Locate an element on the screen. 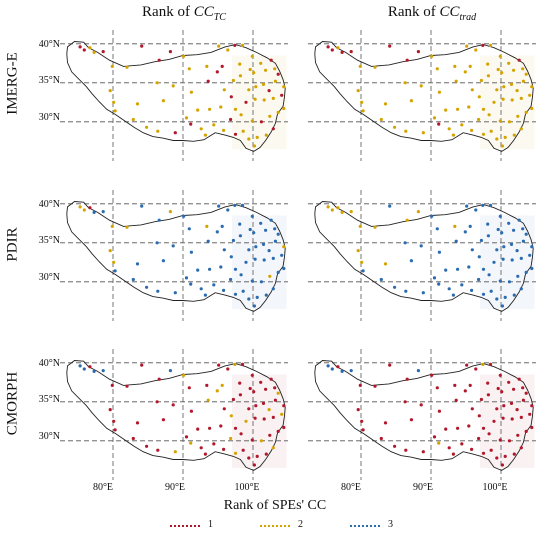 The height and width of the screenshot is (538, 550). lat-tick-label: 35°N is located at coordinates (49, 240).